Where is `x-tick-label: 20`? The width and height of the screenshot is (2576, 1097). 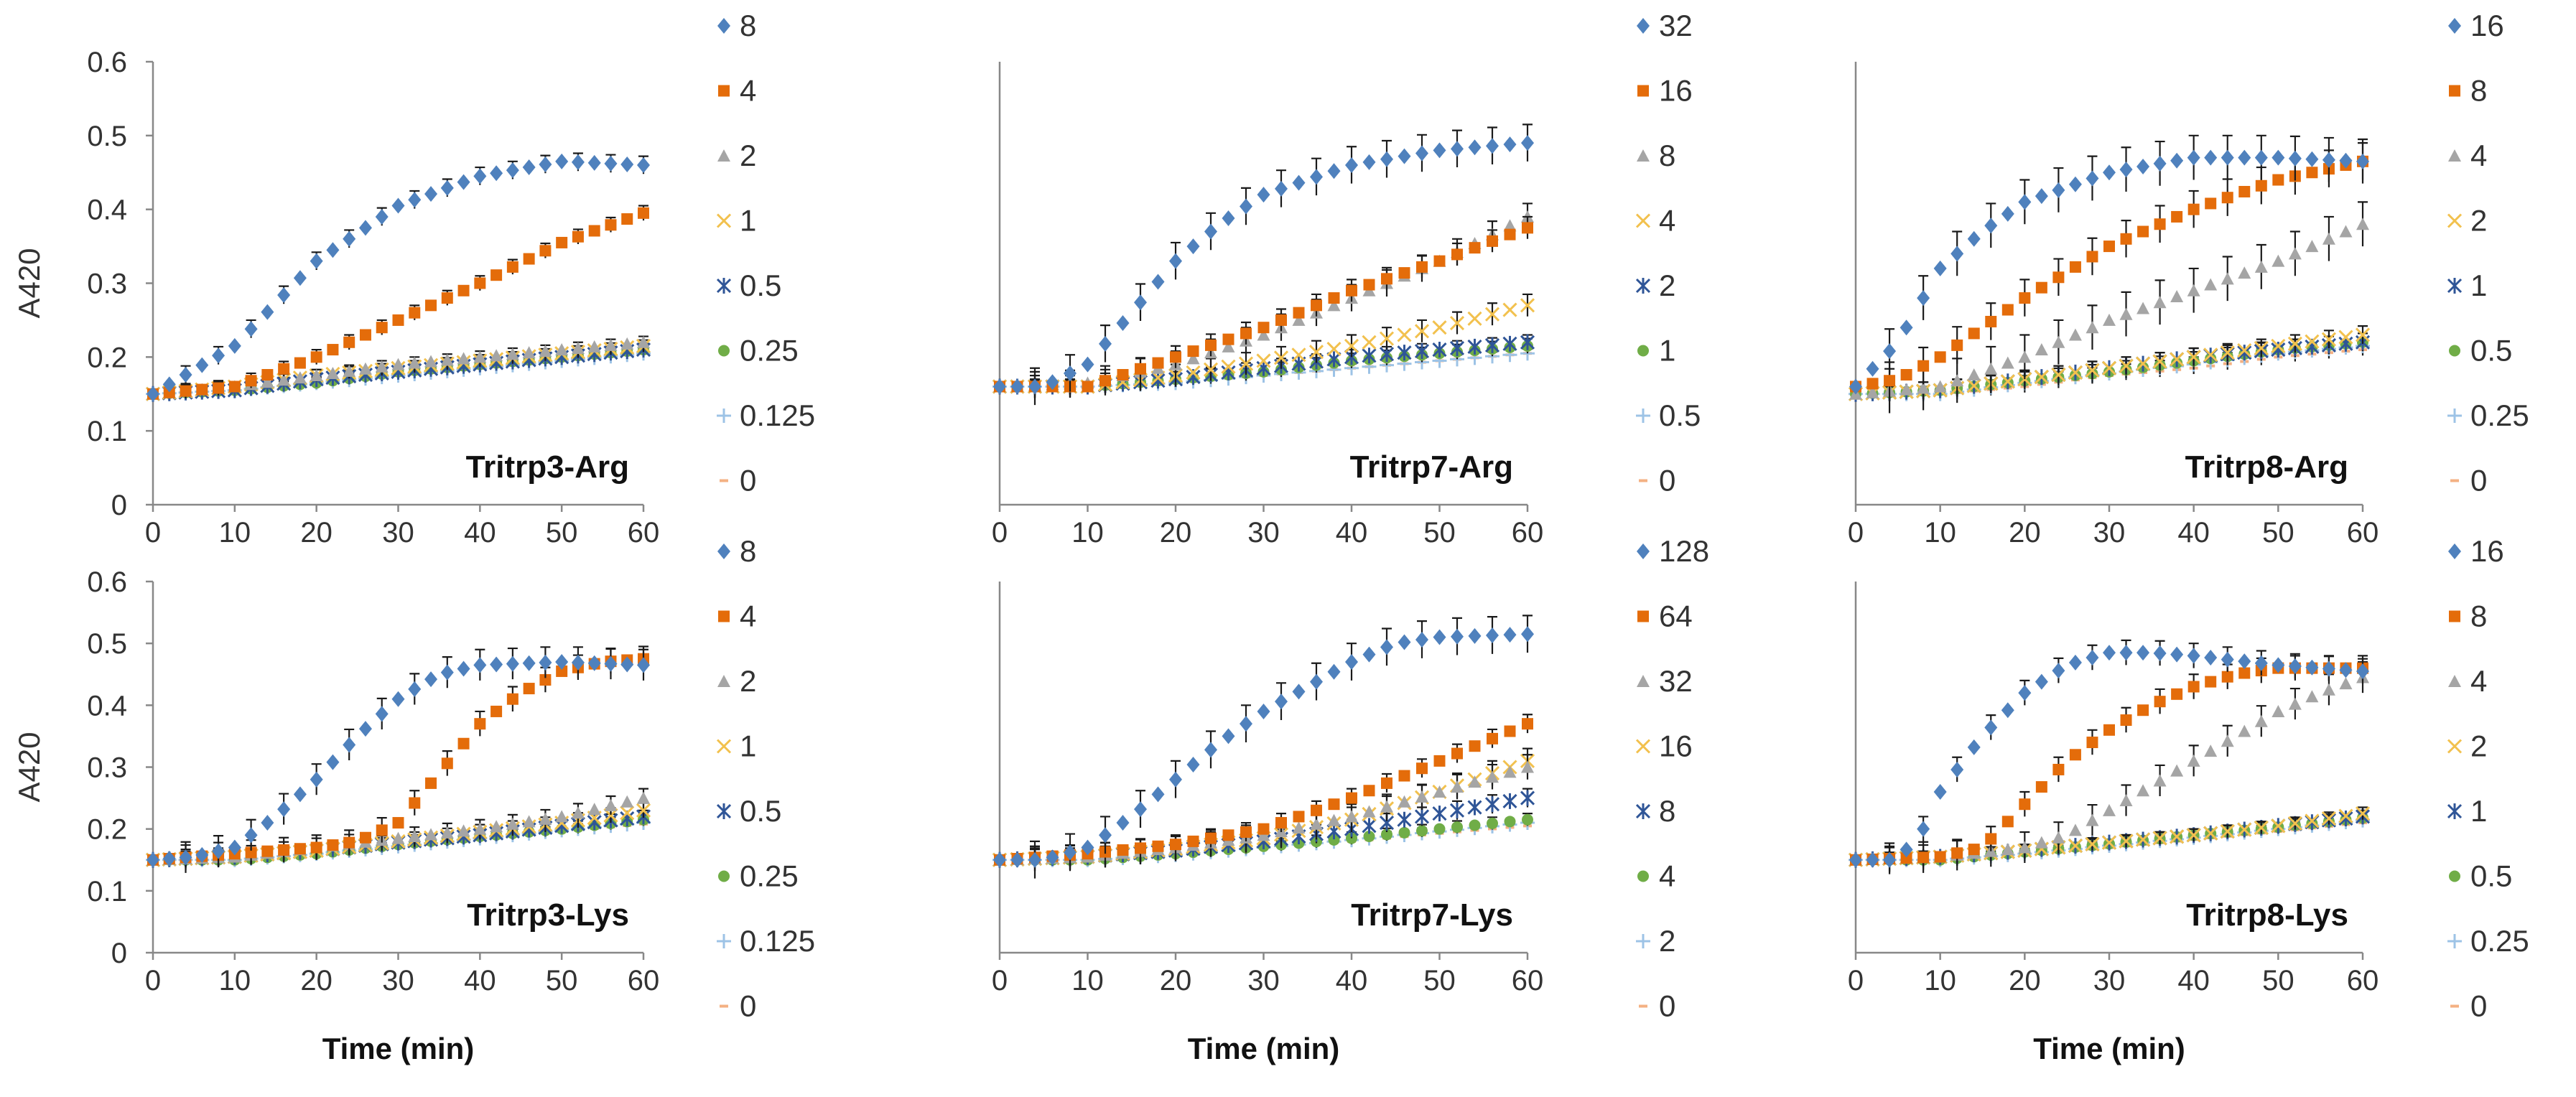
x-tick-label: 20 is located at coordinates (2025, 980).